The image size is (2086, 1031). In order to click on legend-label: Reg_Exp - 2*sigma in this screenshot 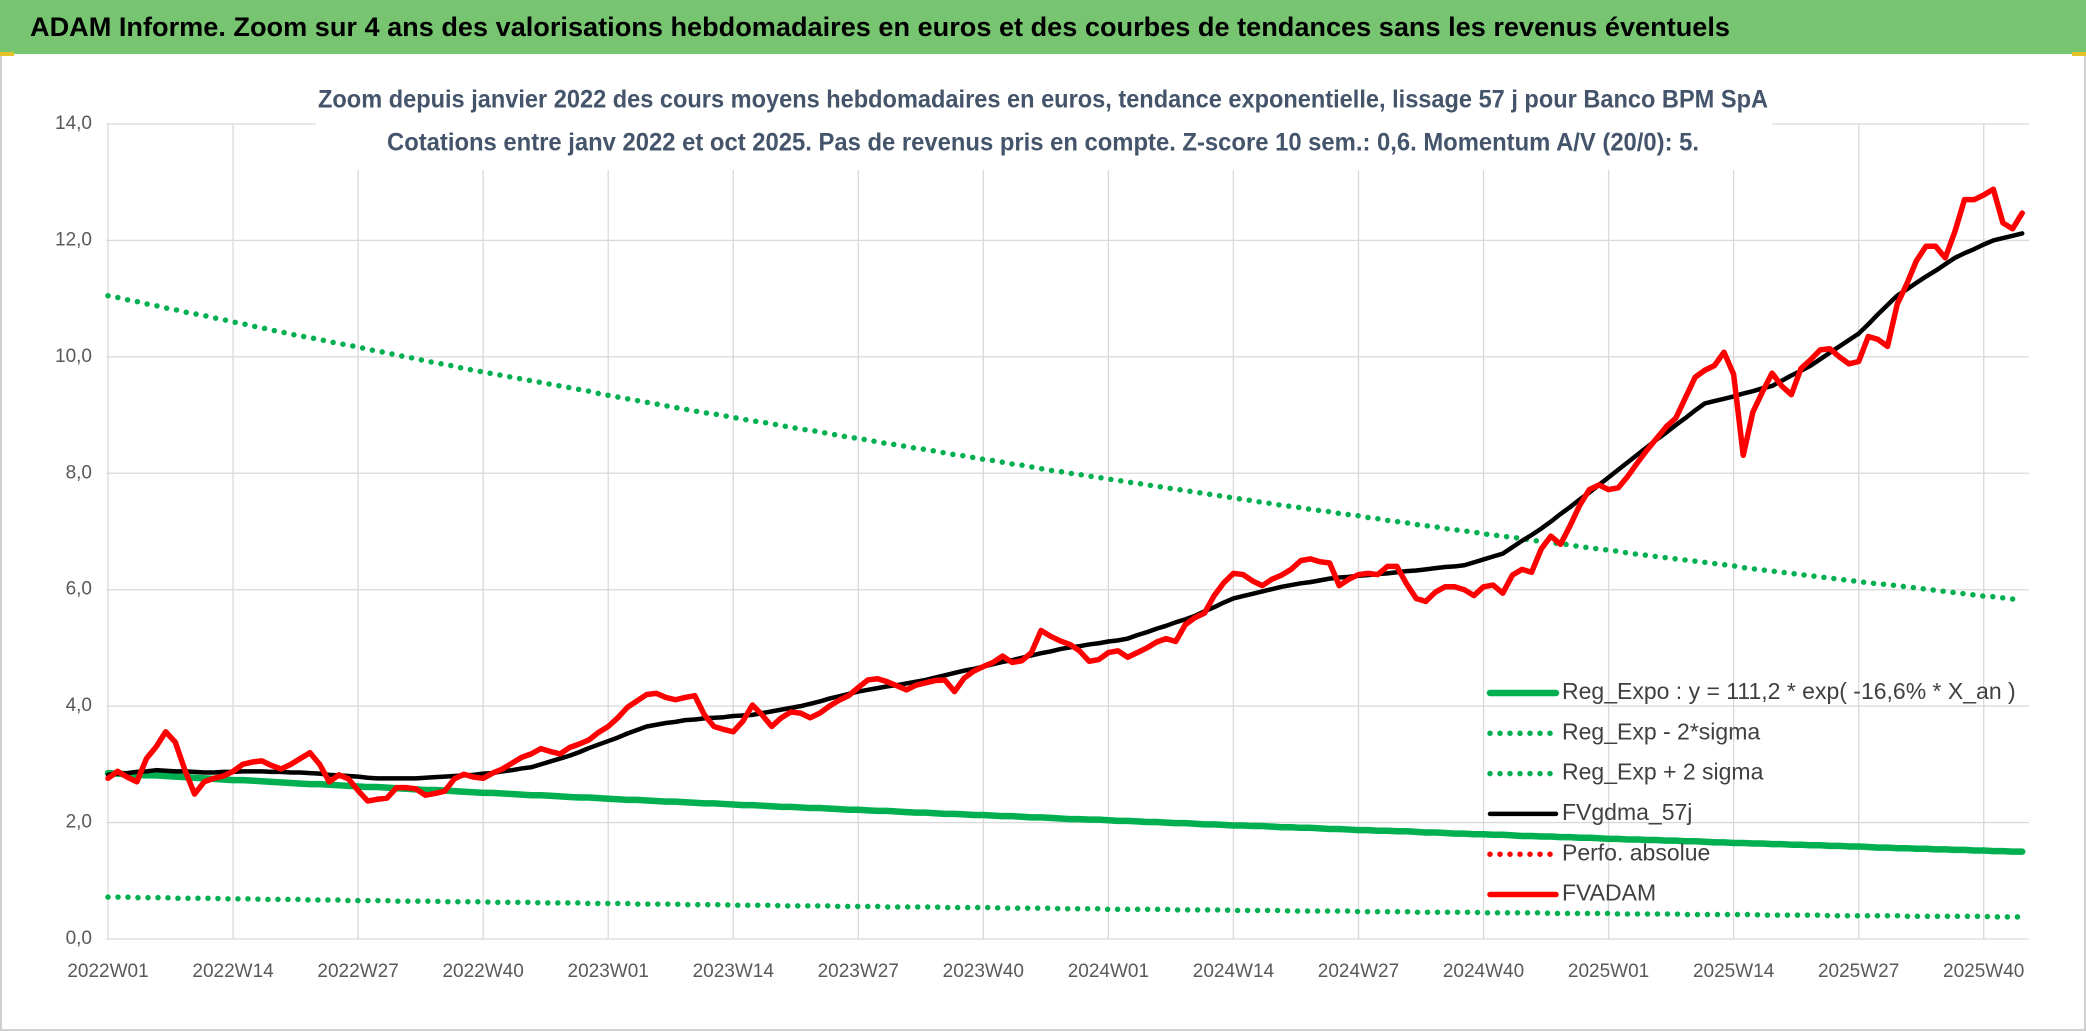, I will do `click(1661, 731)`.